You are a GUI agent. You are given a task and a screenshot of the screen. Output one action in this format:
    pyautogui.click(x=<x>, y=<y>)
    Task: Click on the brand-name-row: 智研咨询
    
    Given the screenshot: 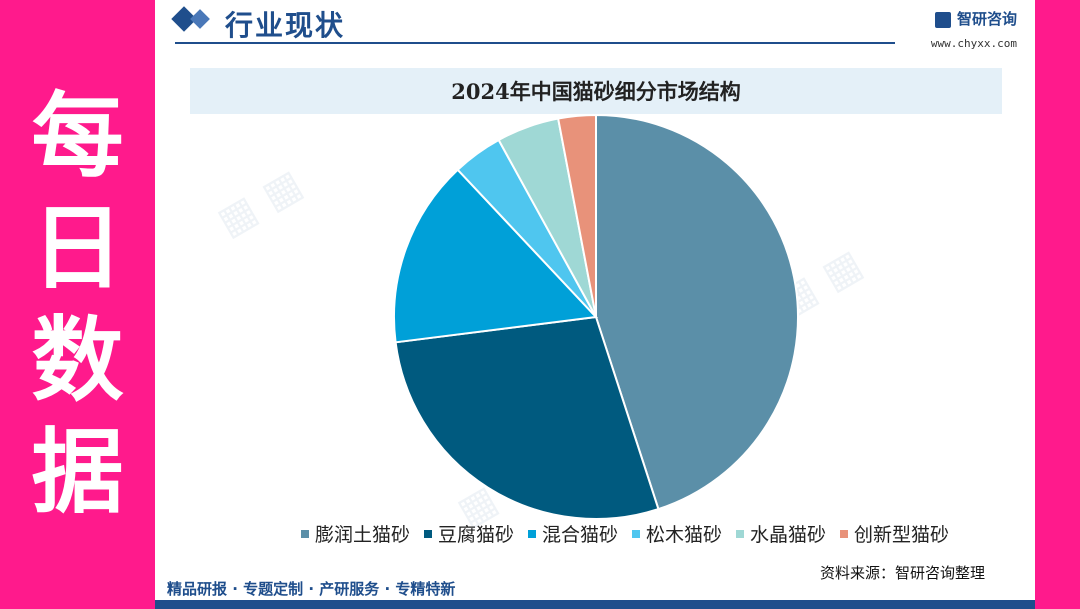 What is the action you would take?
    pyautogui.click(x=974, y=18)
    